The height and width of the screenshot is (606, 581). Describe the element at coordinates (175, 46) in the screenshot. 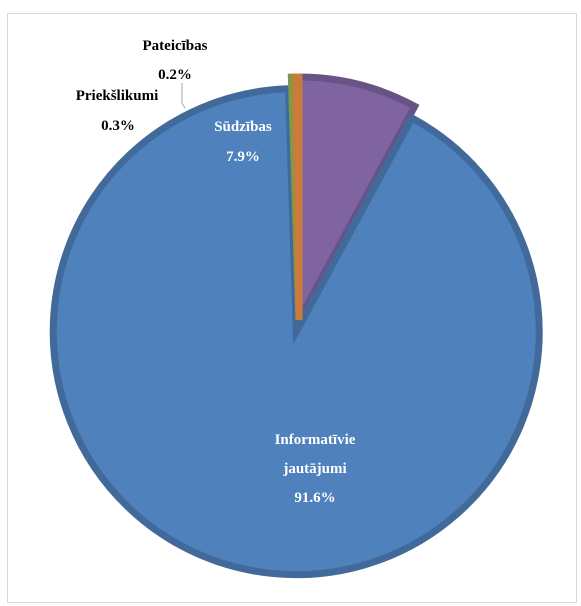

I see `label-pateicibas-name: Pateicības` at that location.